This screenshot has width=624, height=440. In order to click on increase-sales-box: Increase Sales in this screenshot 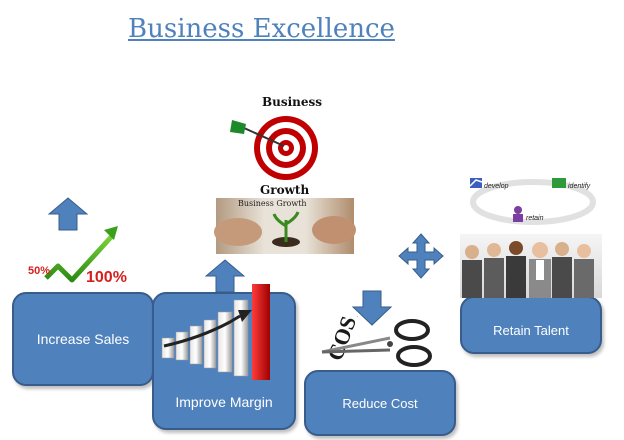, I will do `click(83, 339)`.